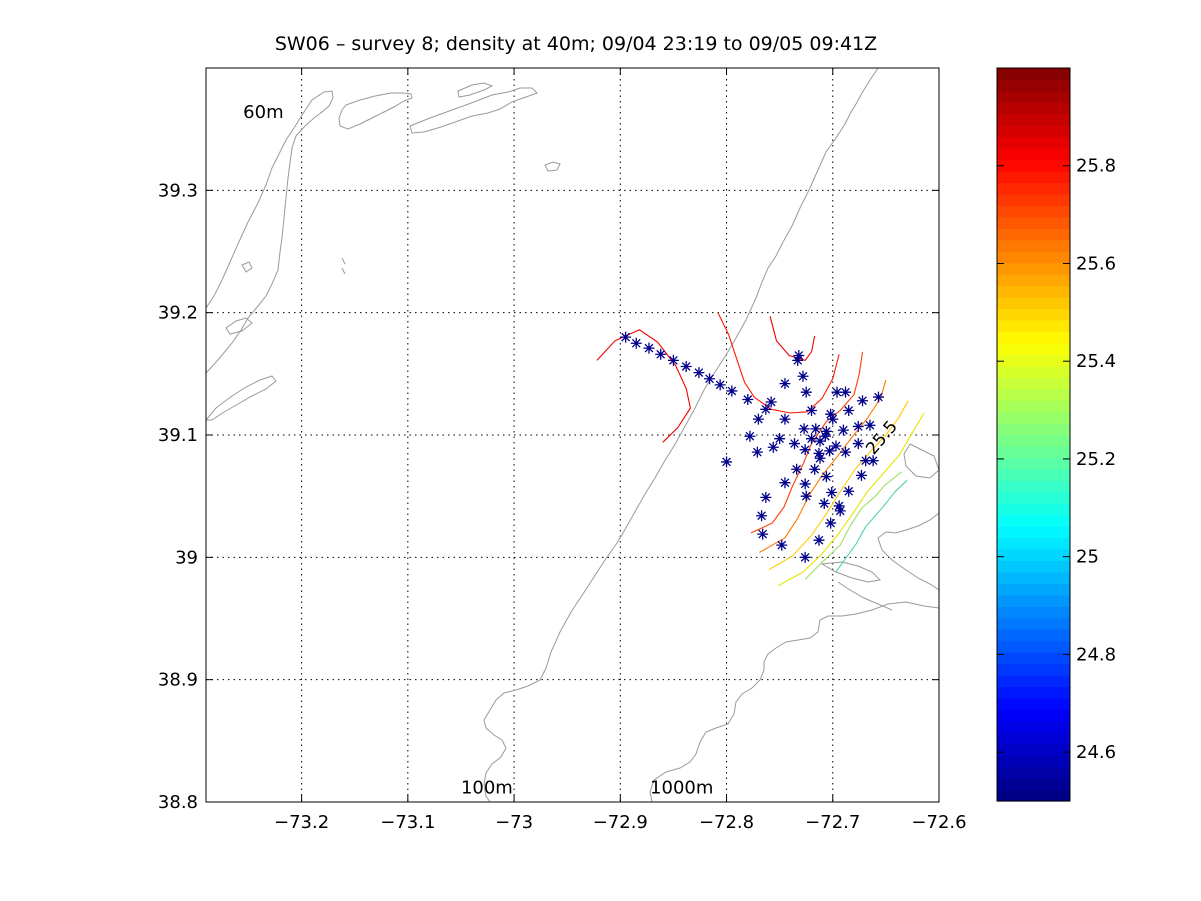 This screenshot has height=901, width=1201. Describe the element at coordinates (270, 232) in the screenshot. I see `bathymetry-60m-line` at that location.